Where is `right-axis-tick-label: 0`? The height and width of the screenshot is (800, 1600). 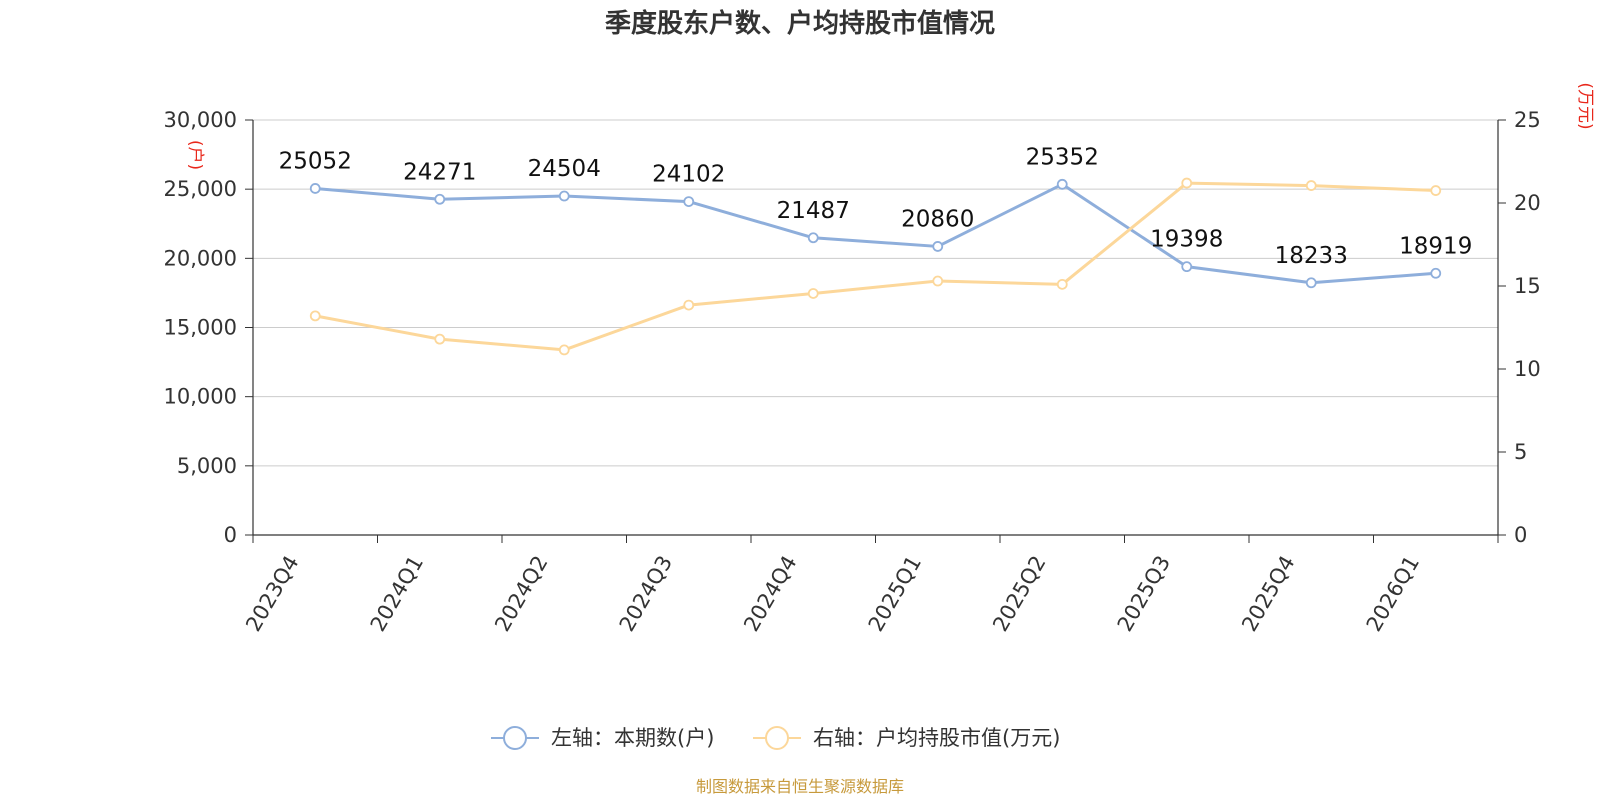
right-axis-tick-label: 0 is located at coordinates (1520, 535).